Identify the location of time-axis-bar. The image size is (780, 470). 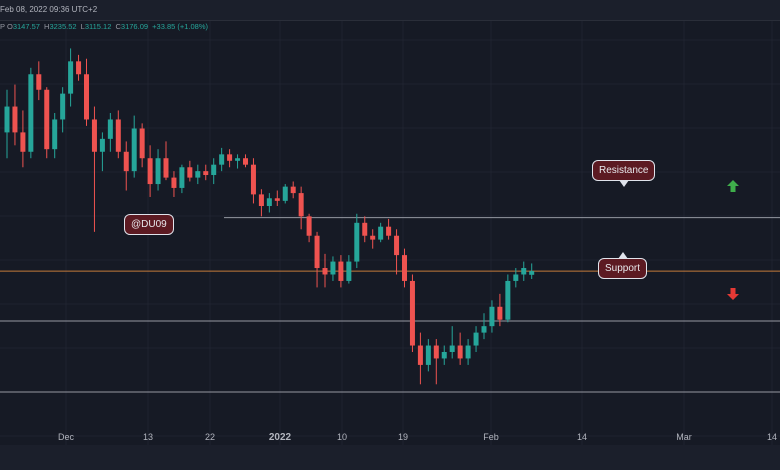
(390, 457).